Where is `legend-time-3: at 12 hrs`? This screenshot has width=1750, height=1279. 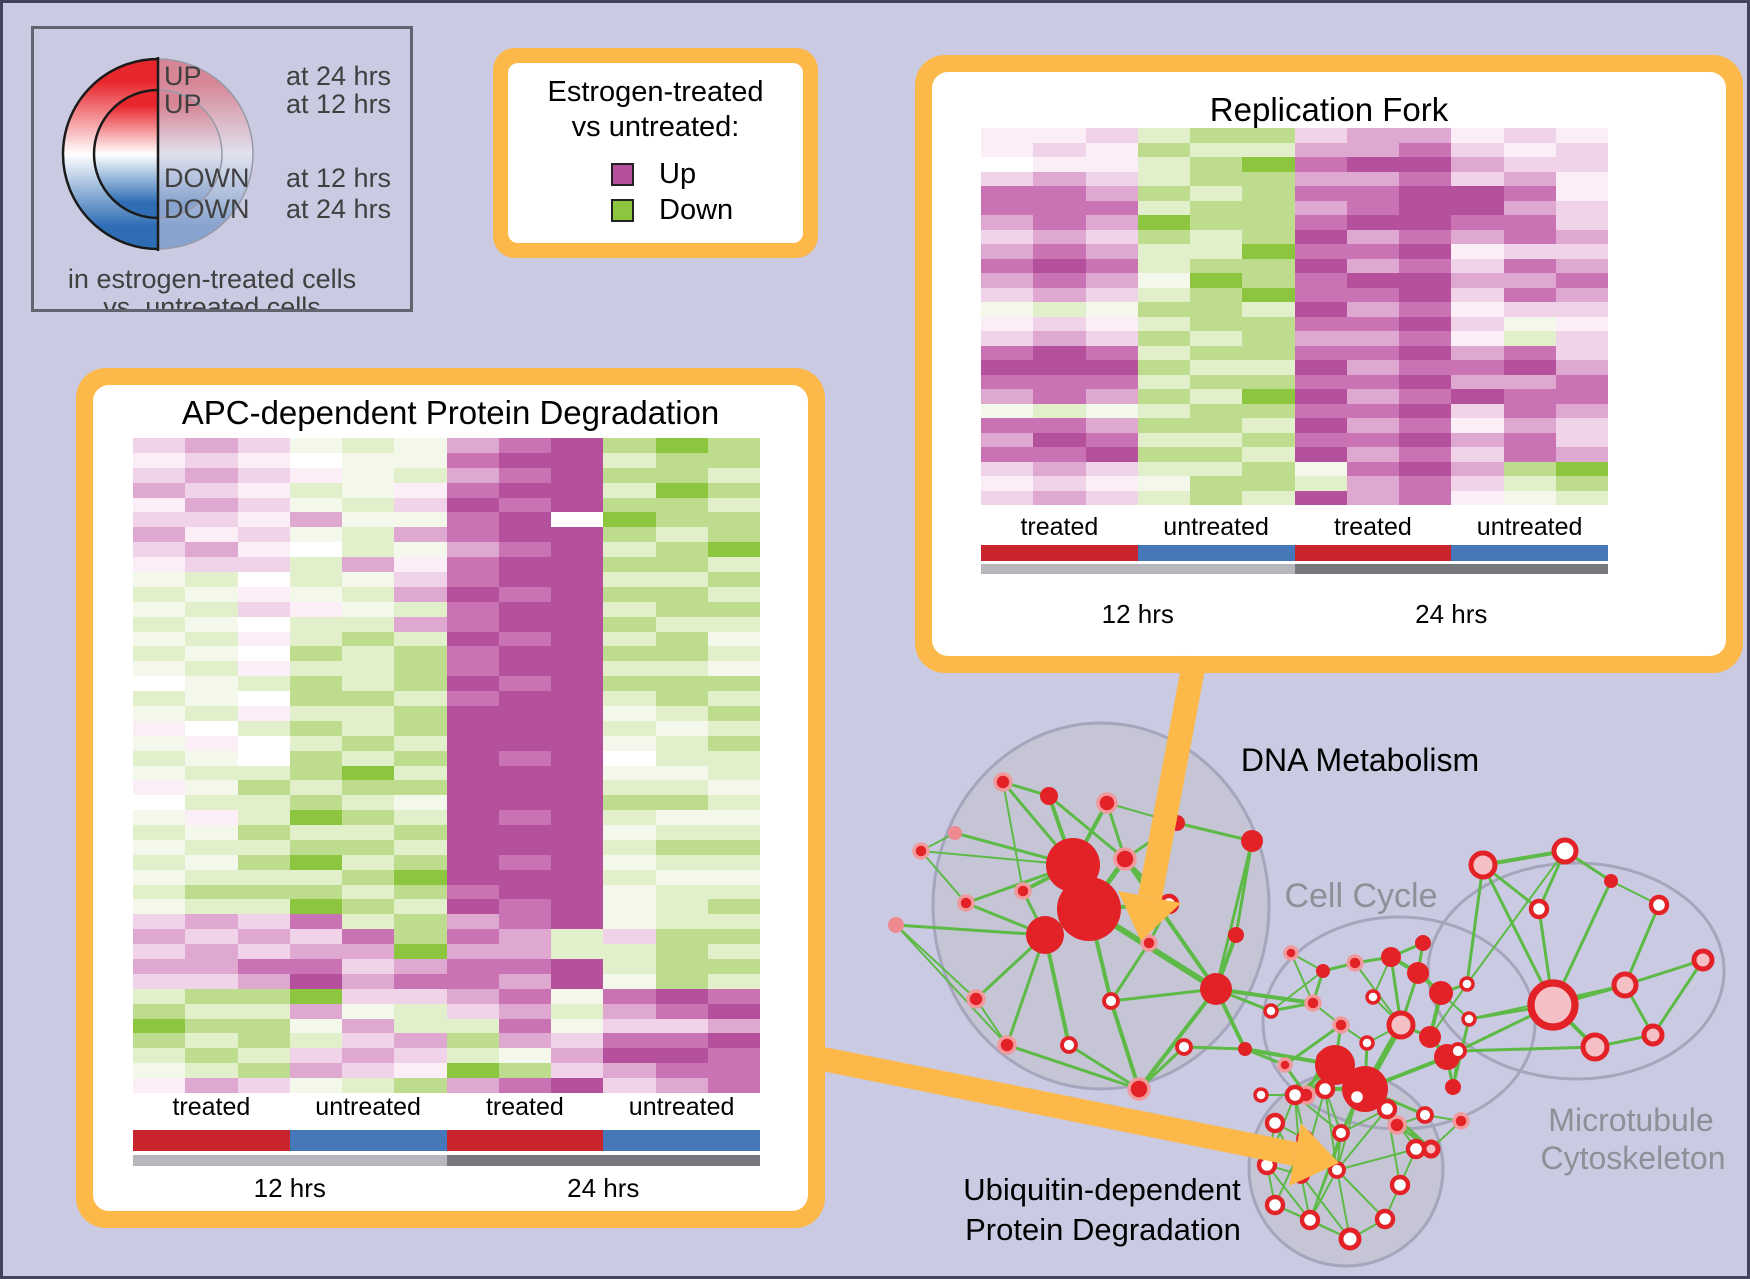 legend-time-3: at 12 hrs is located at coordinates (338, 178).